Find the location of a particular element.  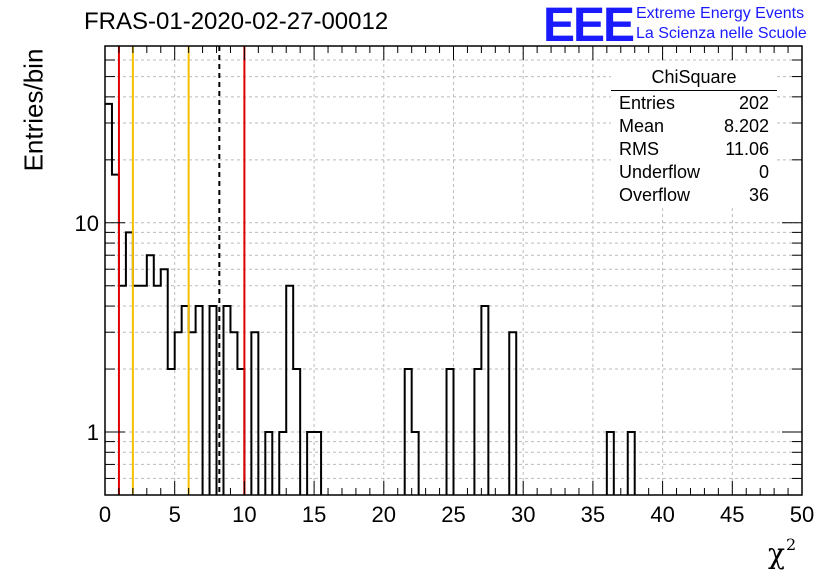

stats-row-entries: Entries 202 is located at coordinates (694, 104).